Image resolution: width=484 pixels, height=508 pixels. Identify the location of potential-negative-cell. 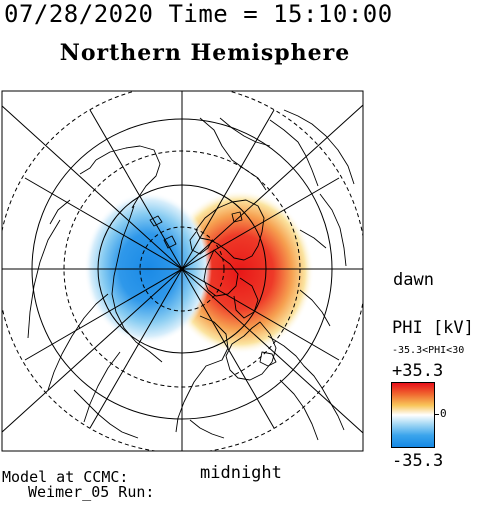
(148, 268).